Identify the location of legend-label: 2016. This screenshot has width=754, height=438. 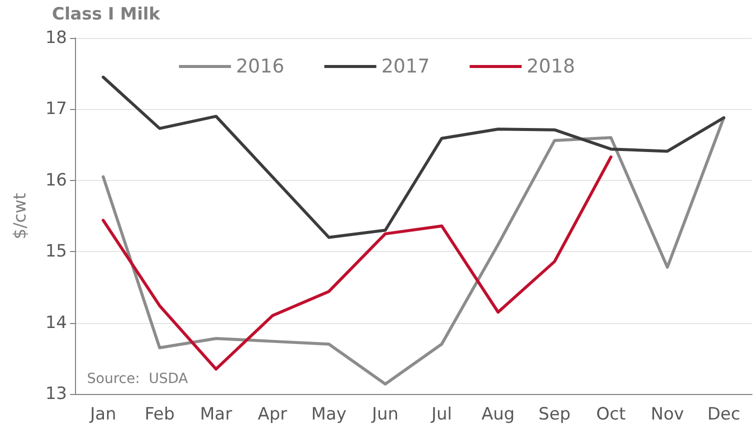
(260, 67).